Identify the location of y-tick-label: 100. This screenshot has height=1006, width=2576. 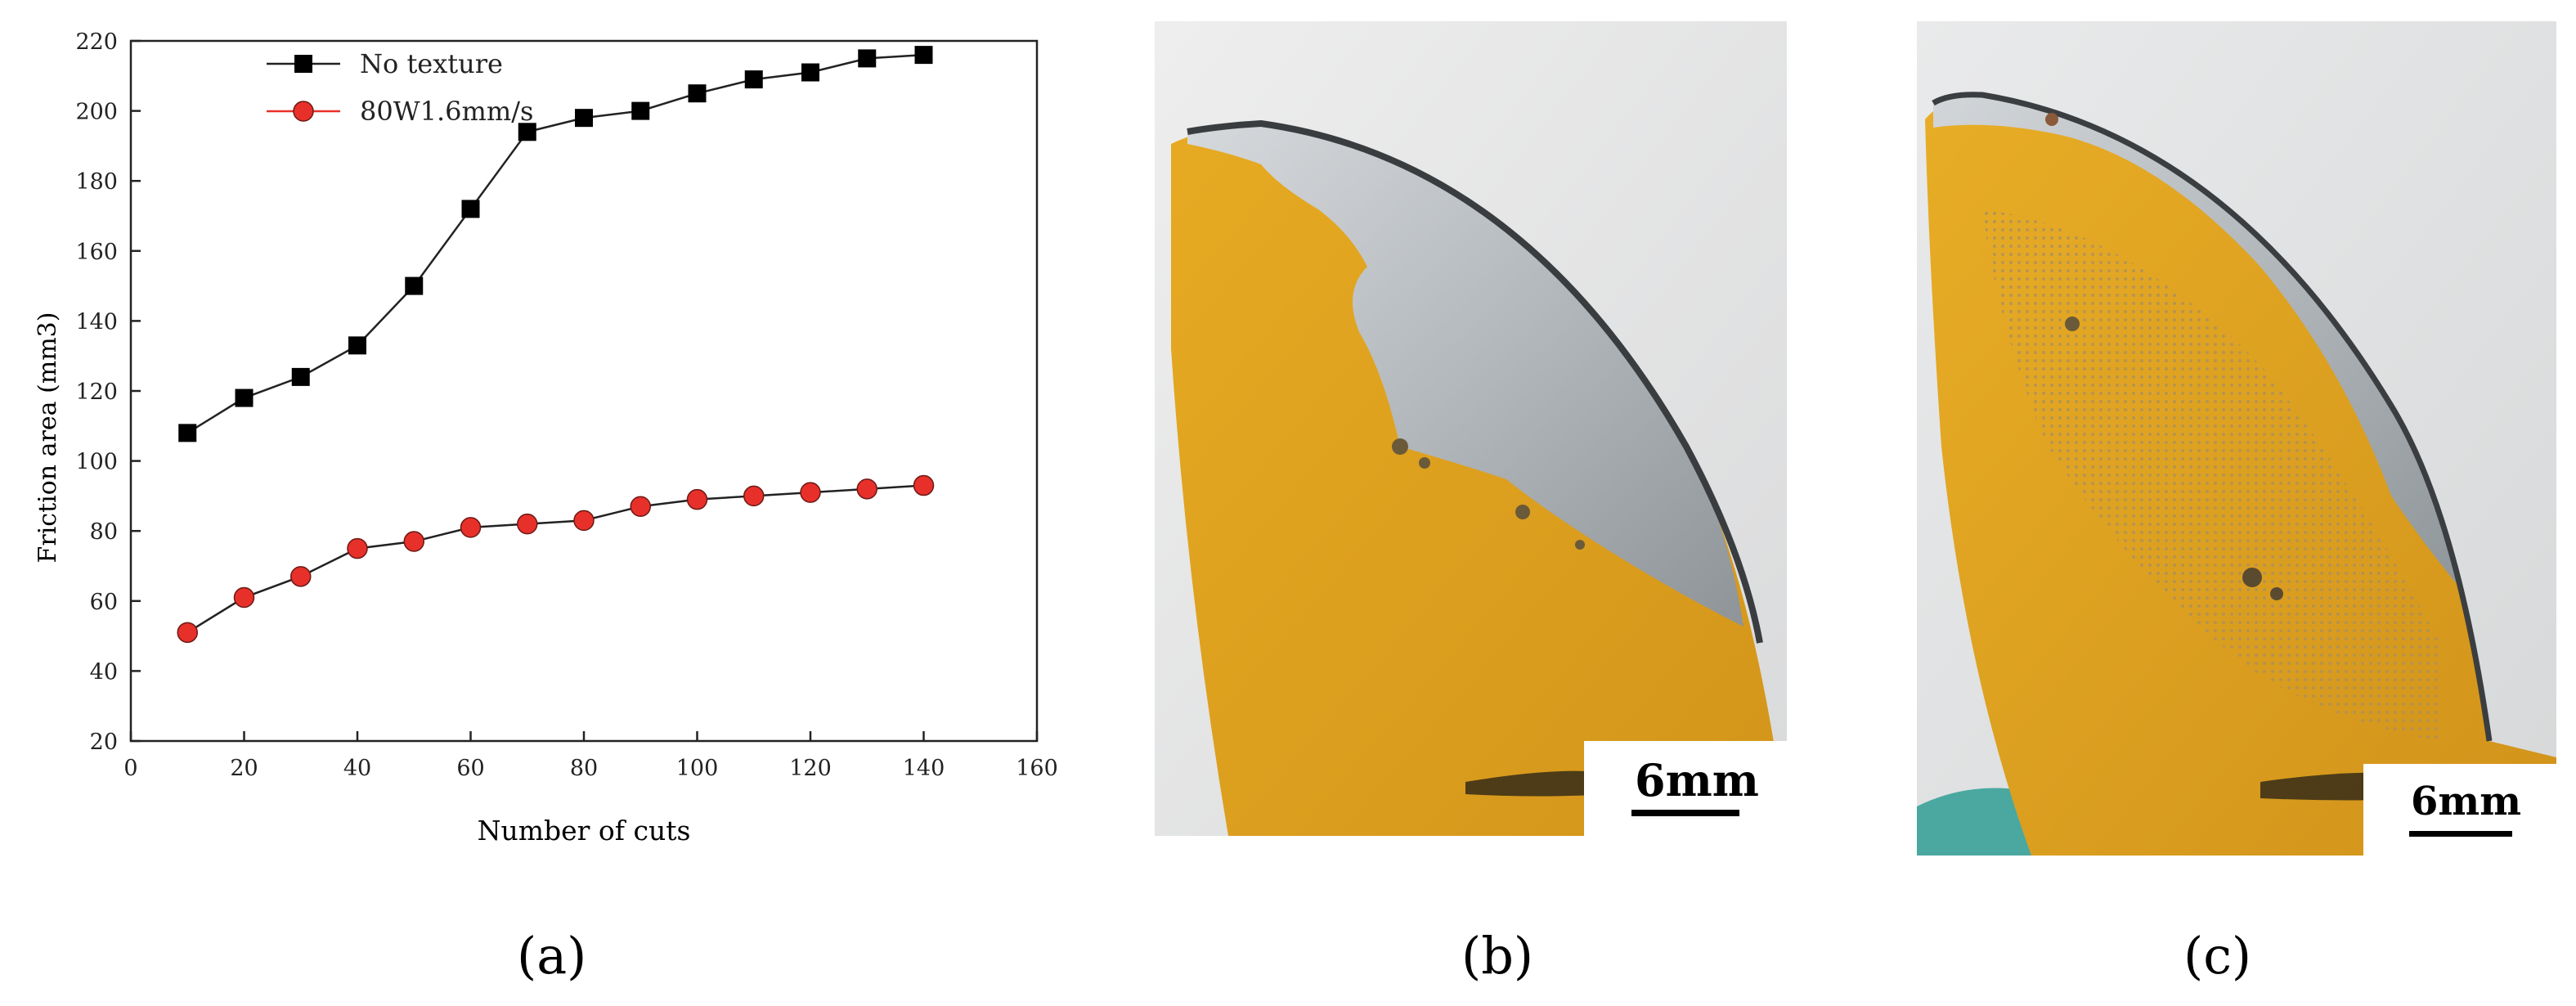
(96, 462).